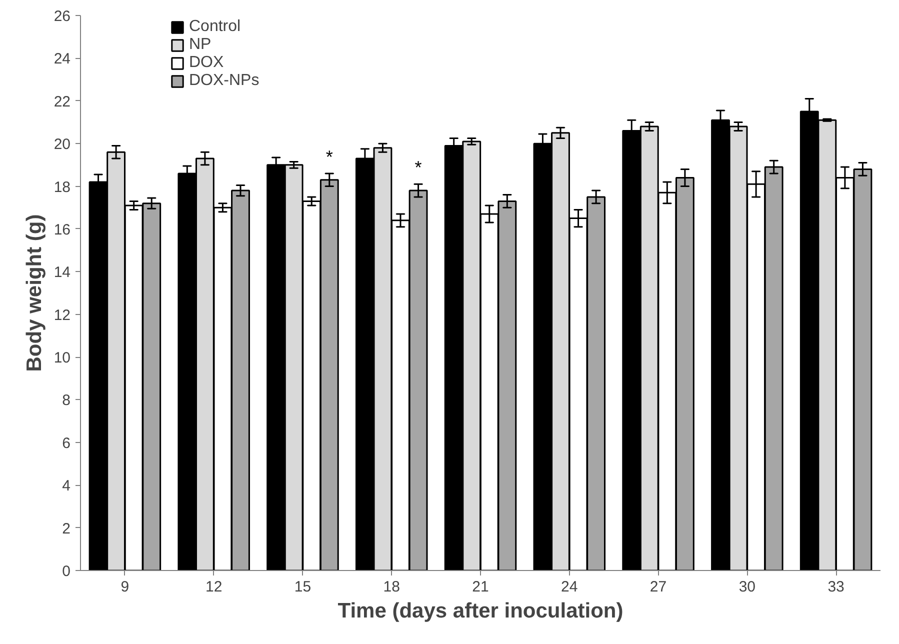 The image size is (899, 644). Describe the element at coordinates (213, 587) in the screenshot. I see `x-tick-label: 12` at that location.